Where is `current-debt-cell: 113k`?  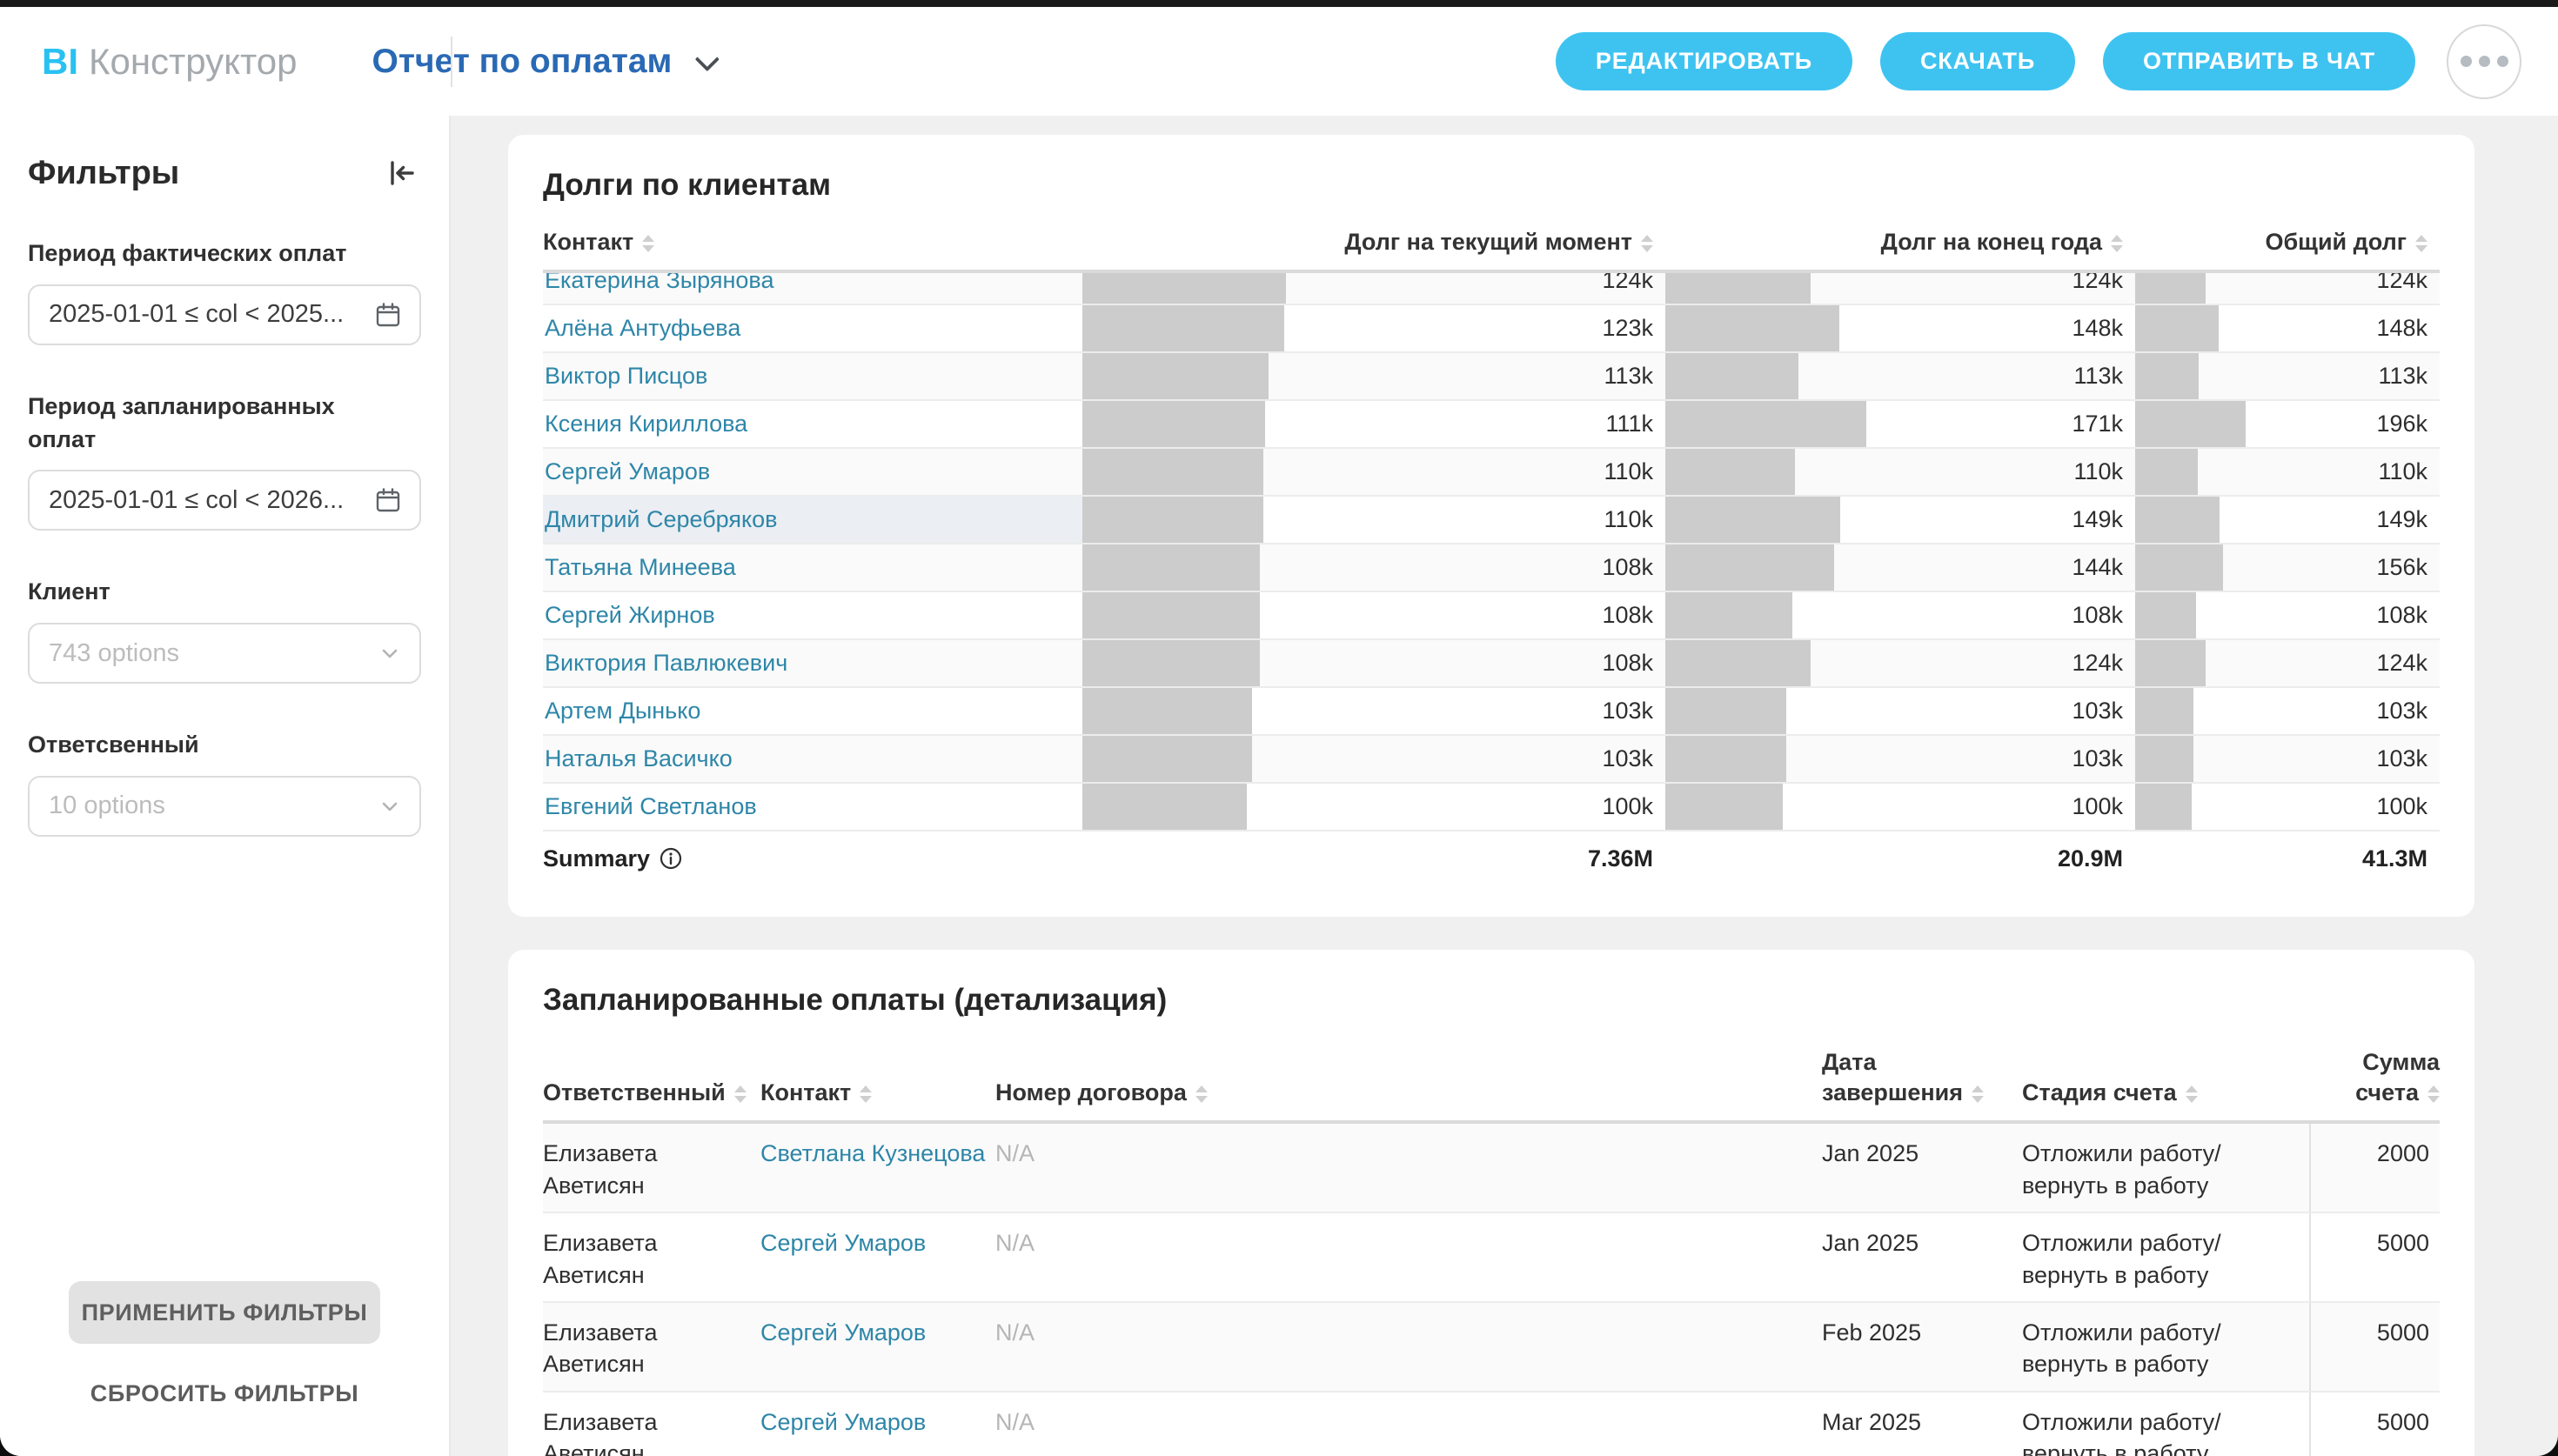
current-debt-cell: 113k is located at coordinates (1373, 376).